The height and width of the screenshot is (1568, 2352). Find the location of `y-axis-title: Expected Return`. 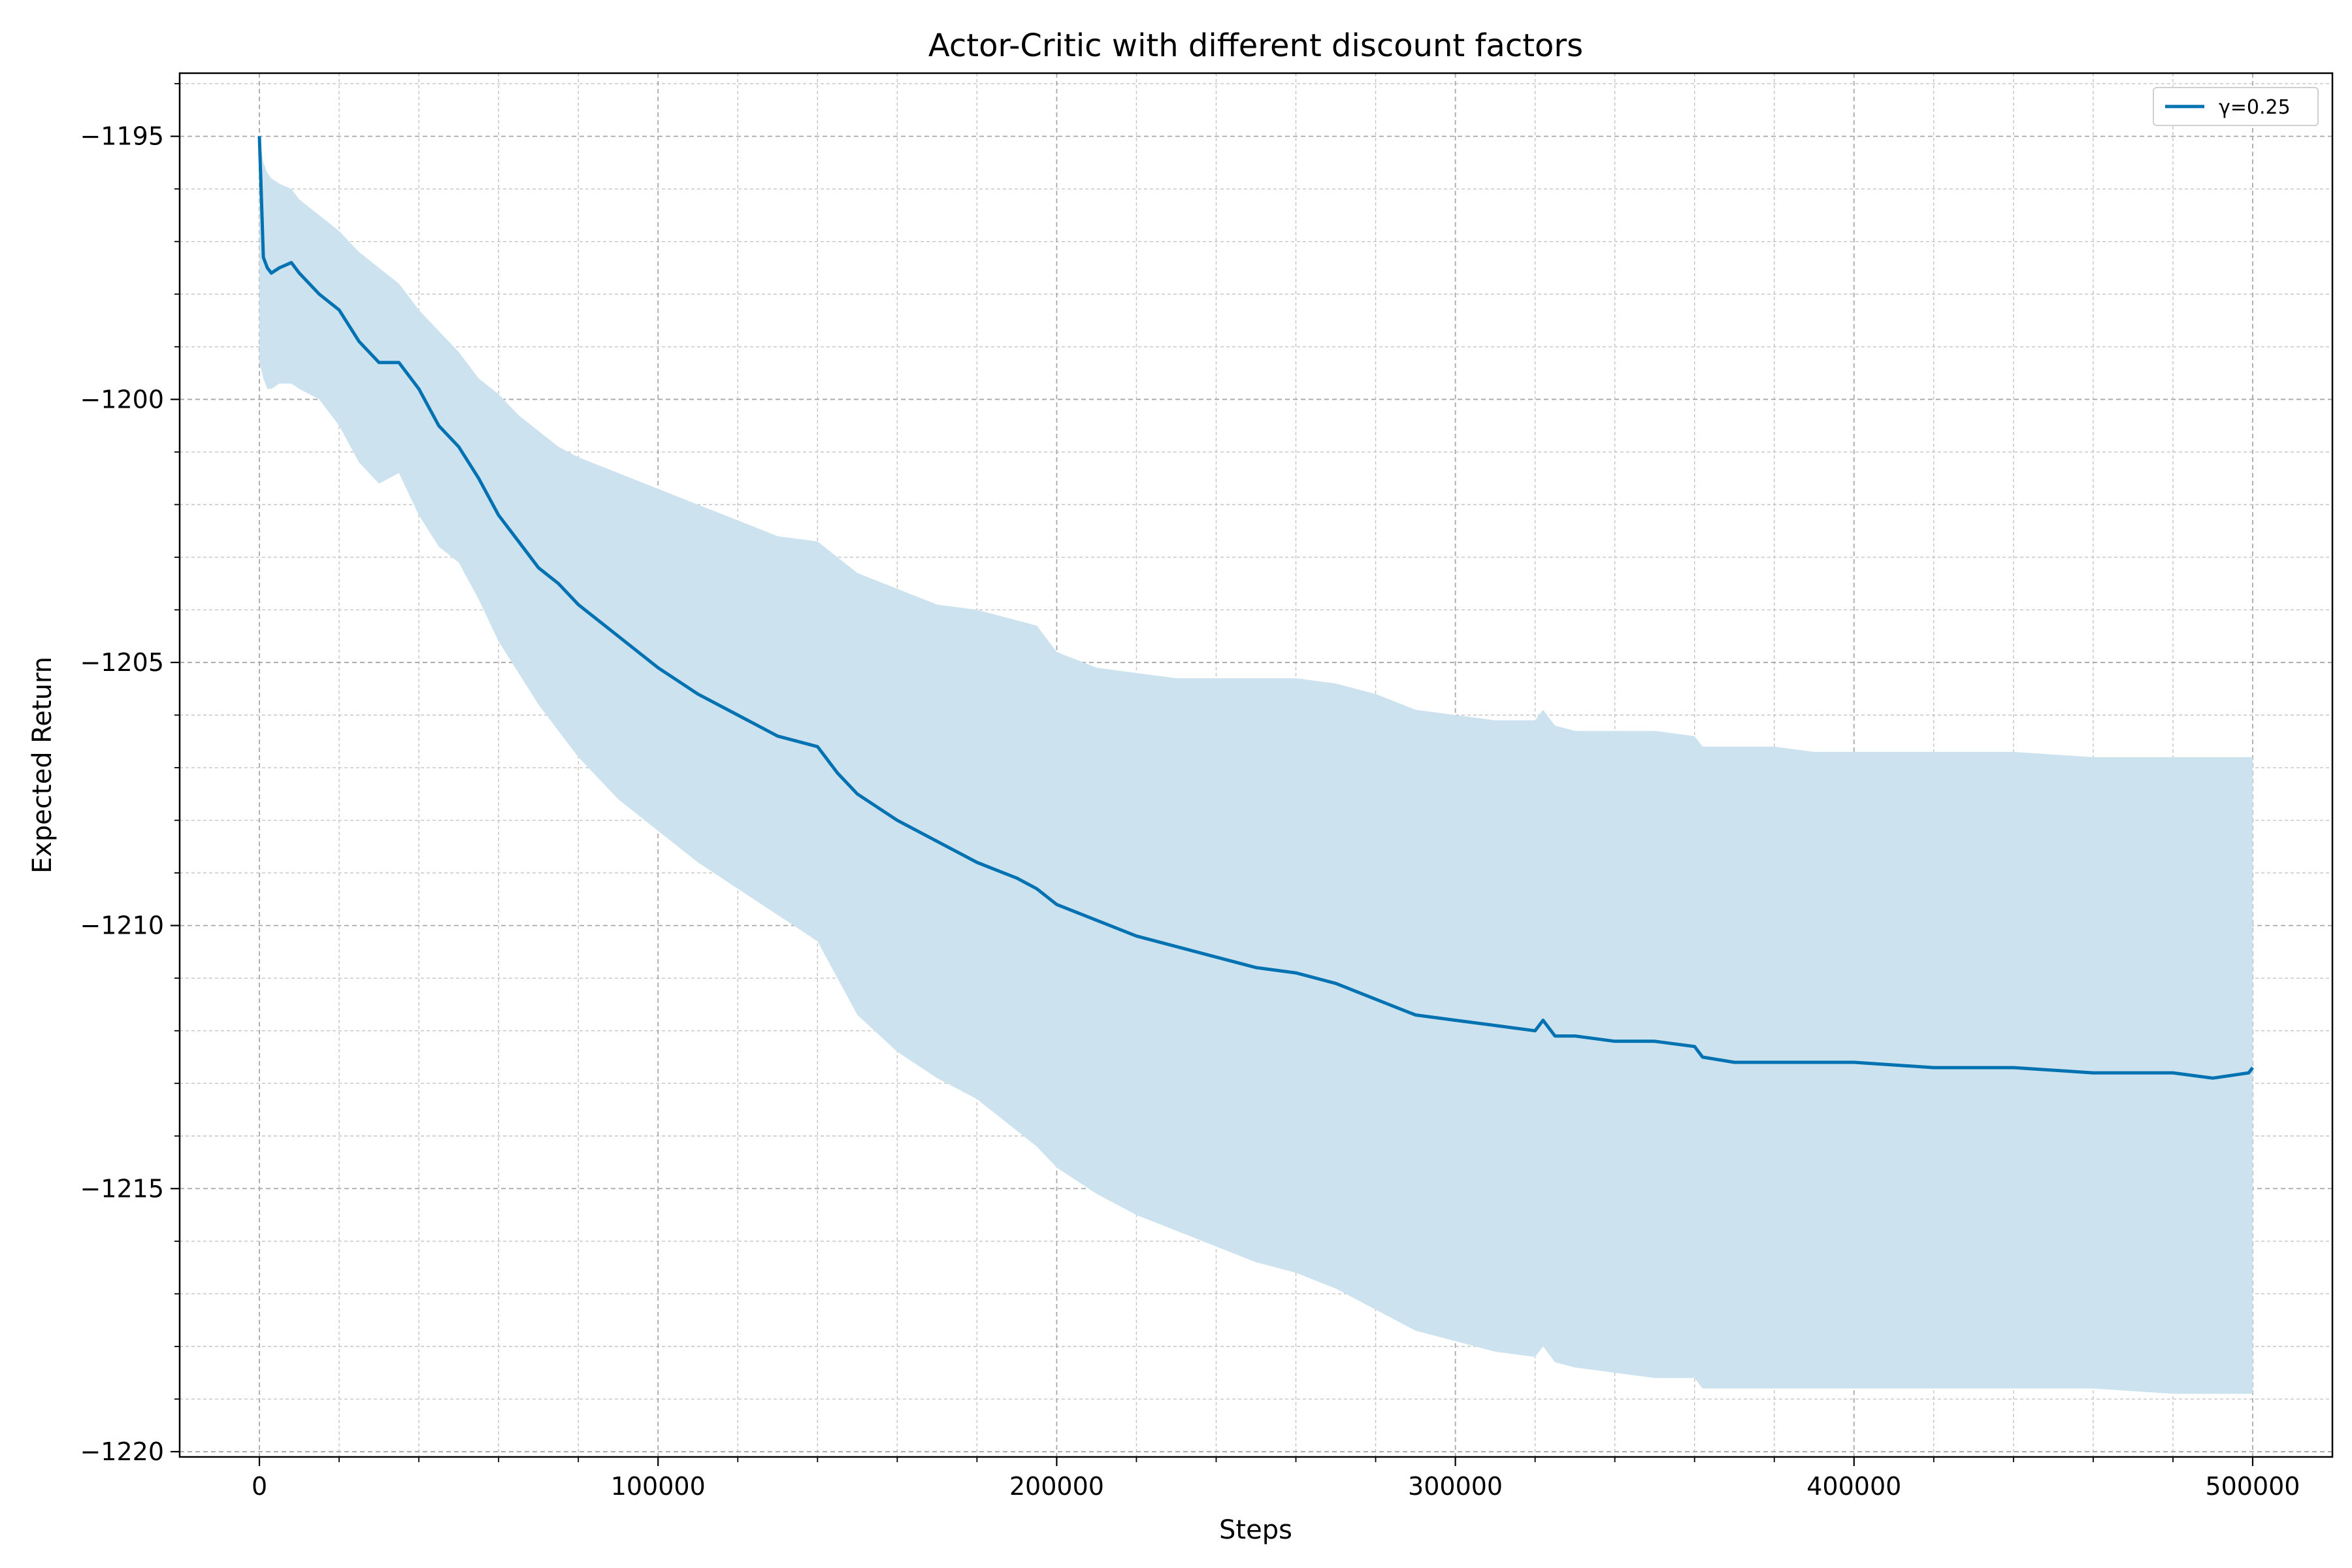

y-axis-title: Expected Return is located at coordinates (42, 765).